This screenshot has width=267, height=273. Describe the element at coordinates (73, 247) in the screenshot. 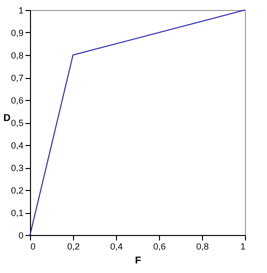

I see `x-tick-label: 0,2` at that location.